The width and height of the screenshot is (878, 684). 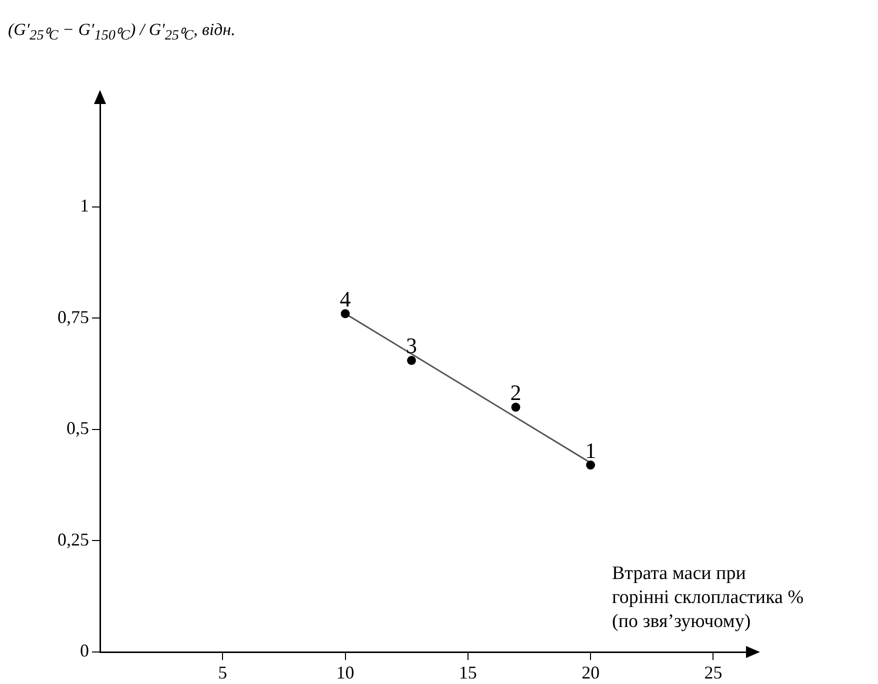 I want to click on y-tick-label: 0,75, so click(x=73, y=316).